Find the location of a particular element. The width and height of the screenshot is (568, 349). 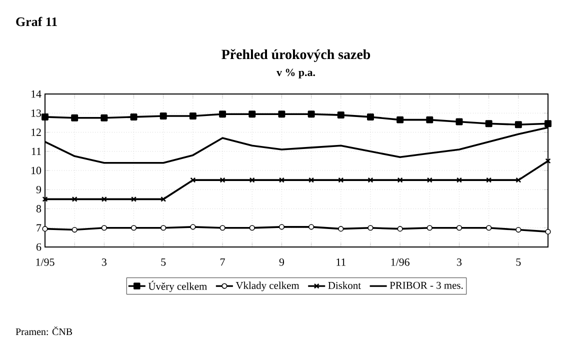

x-tick-label: 1/96 is located at coordinates (400, 262).